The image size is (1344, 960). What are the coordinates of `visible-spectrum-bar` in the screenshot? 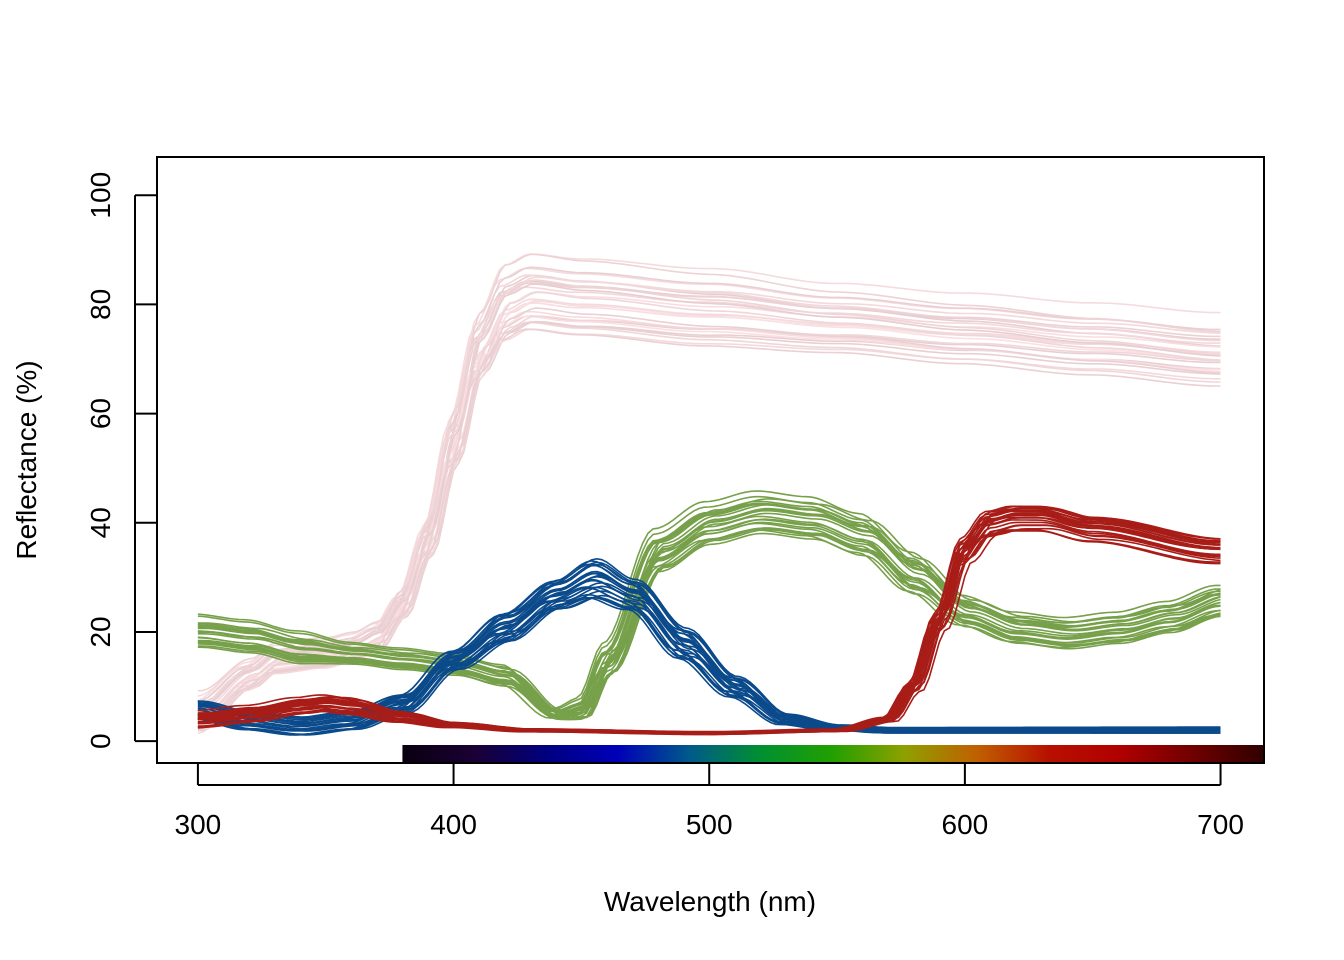 It's located at (833, 754).